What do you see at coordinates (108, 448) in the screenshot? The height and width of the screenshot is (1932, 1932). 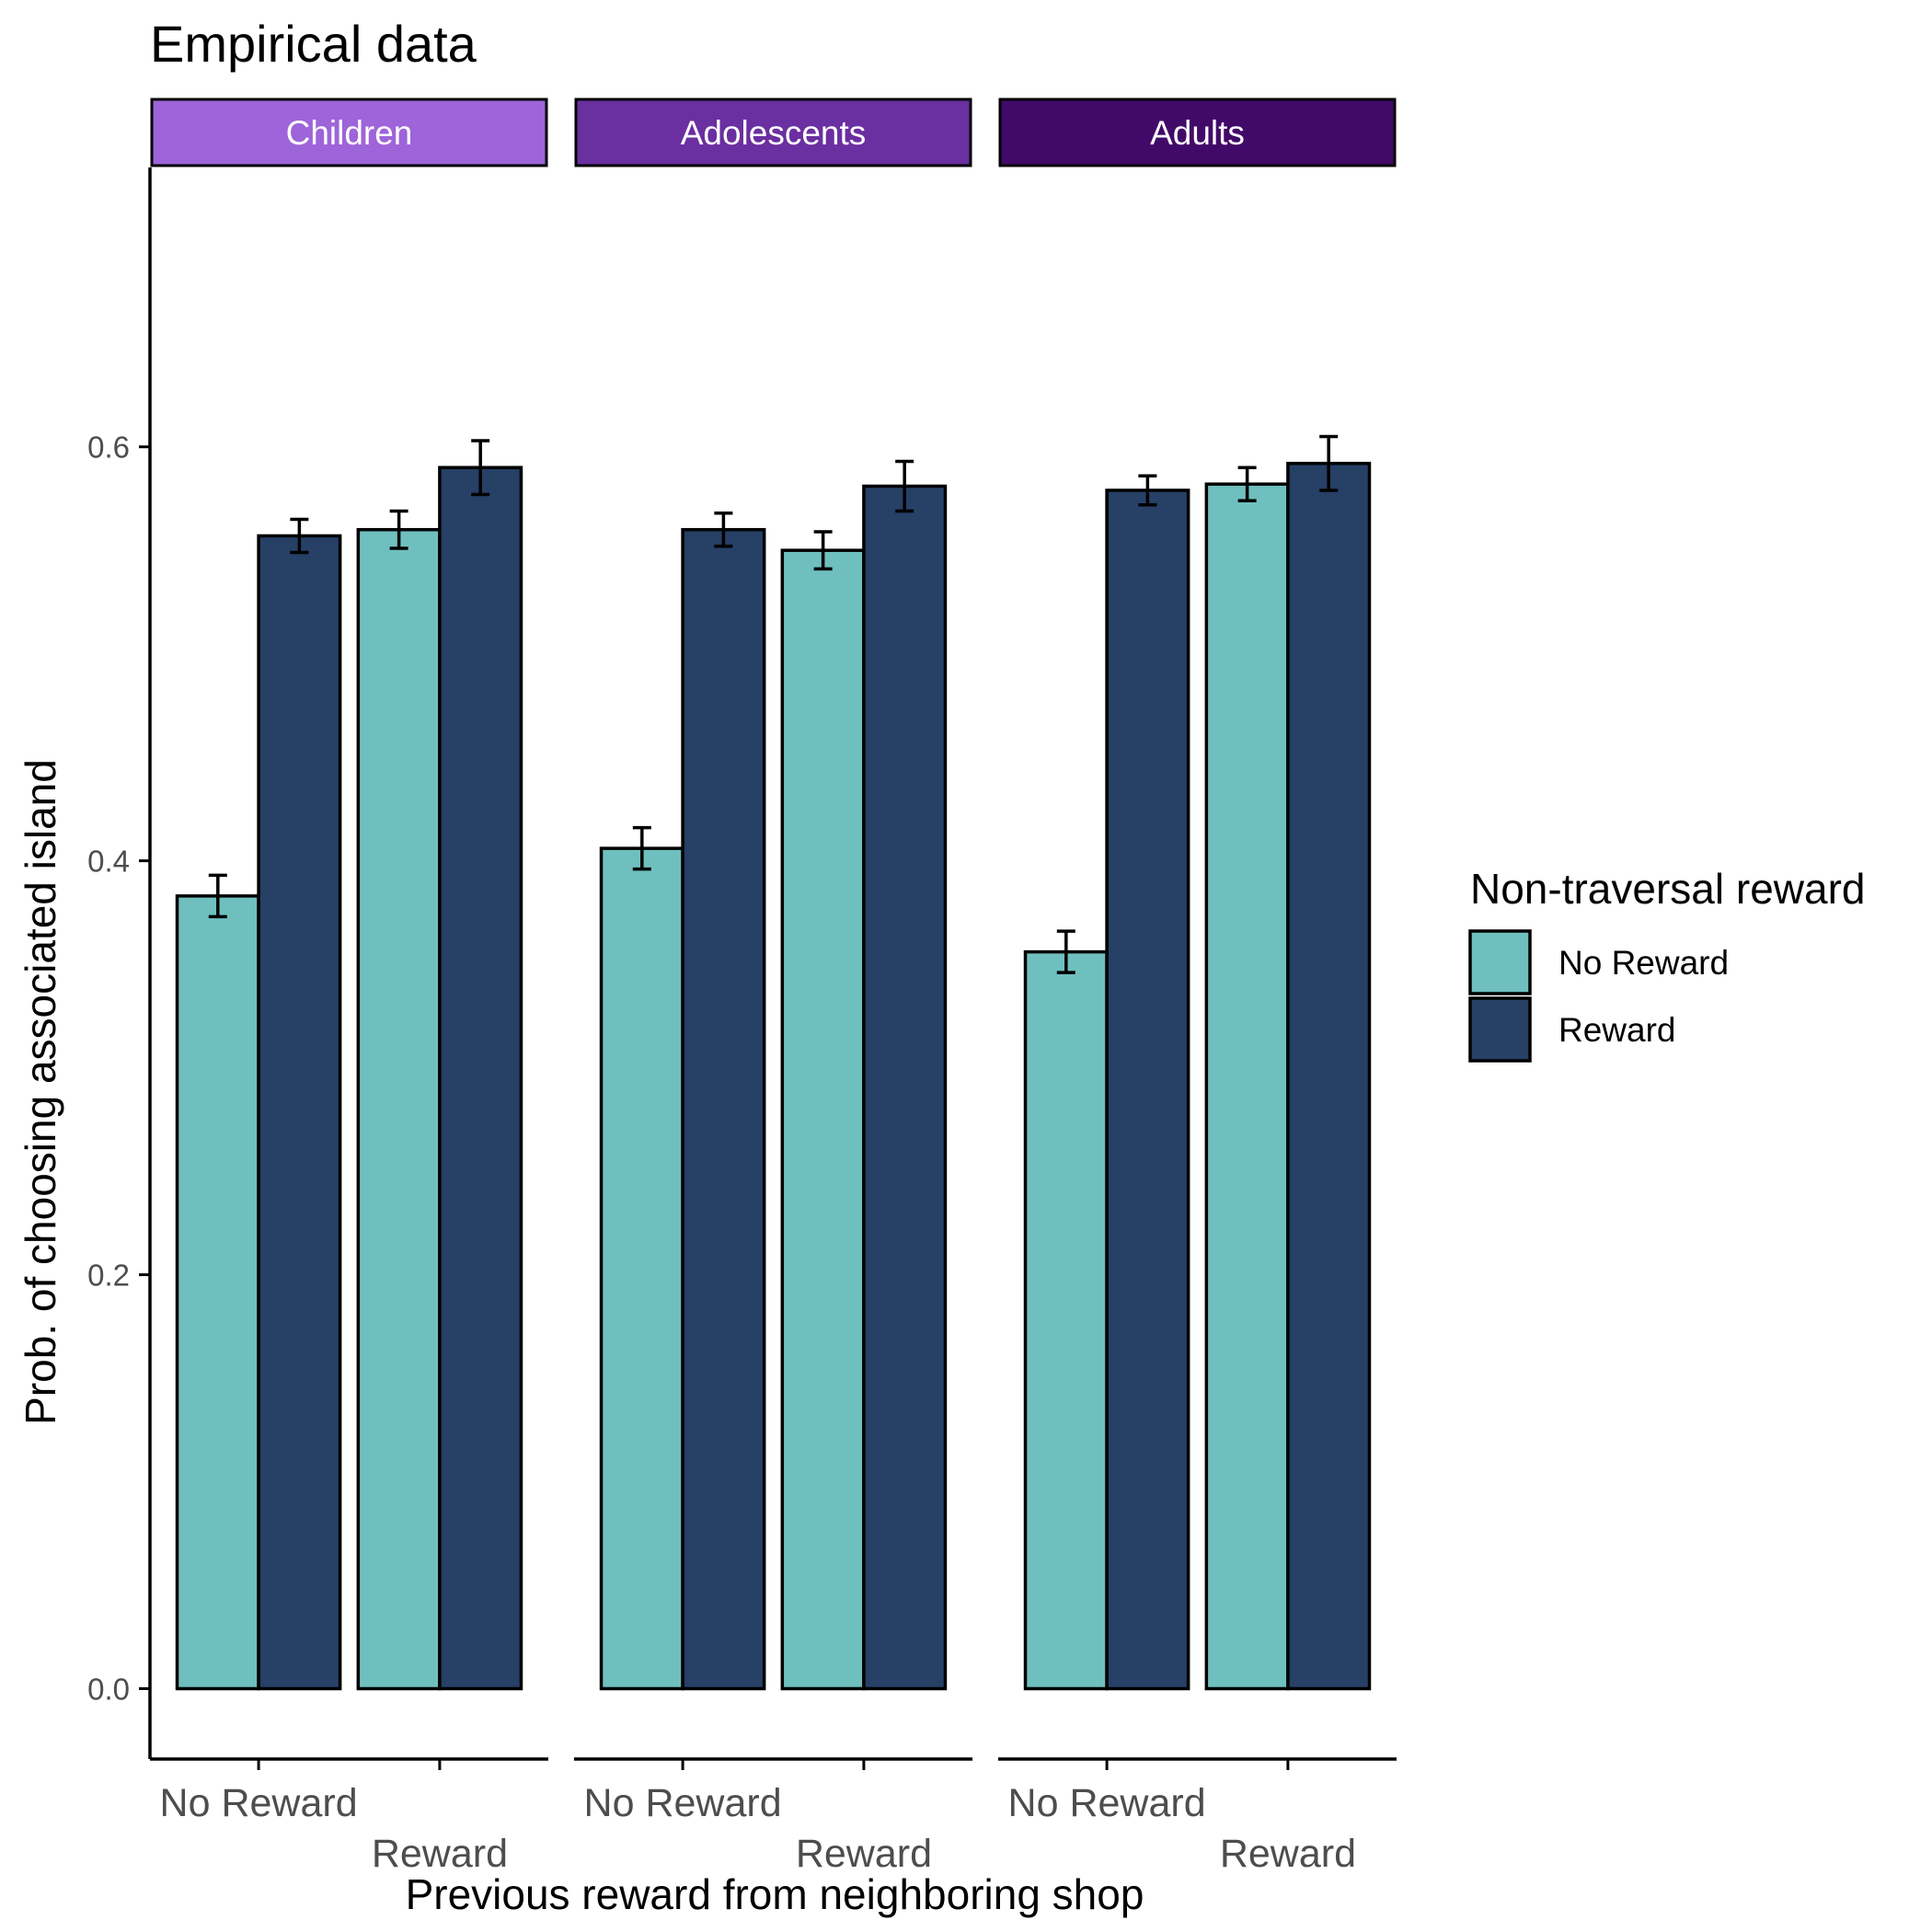 I see `y-tick-label: 0.6` at bounding box center [108, 448].